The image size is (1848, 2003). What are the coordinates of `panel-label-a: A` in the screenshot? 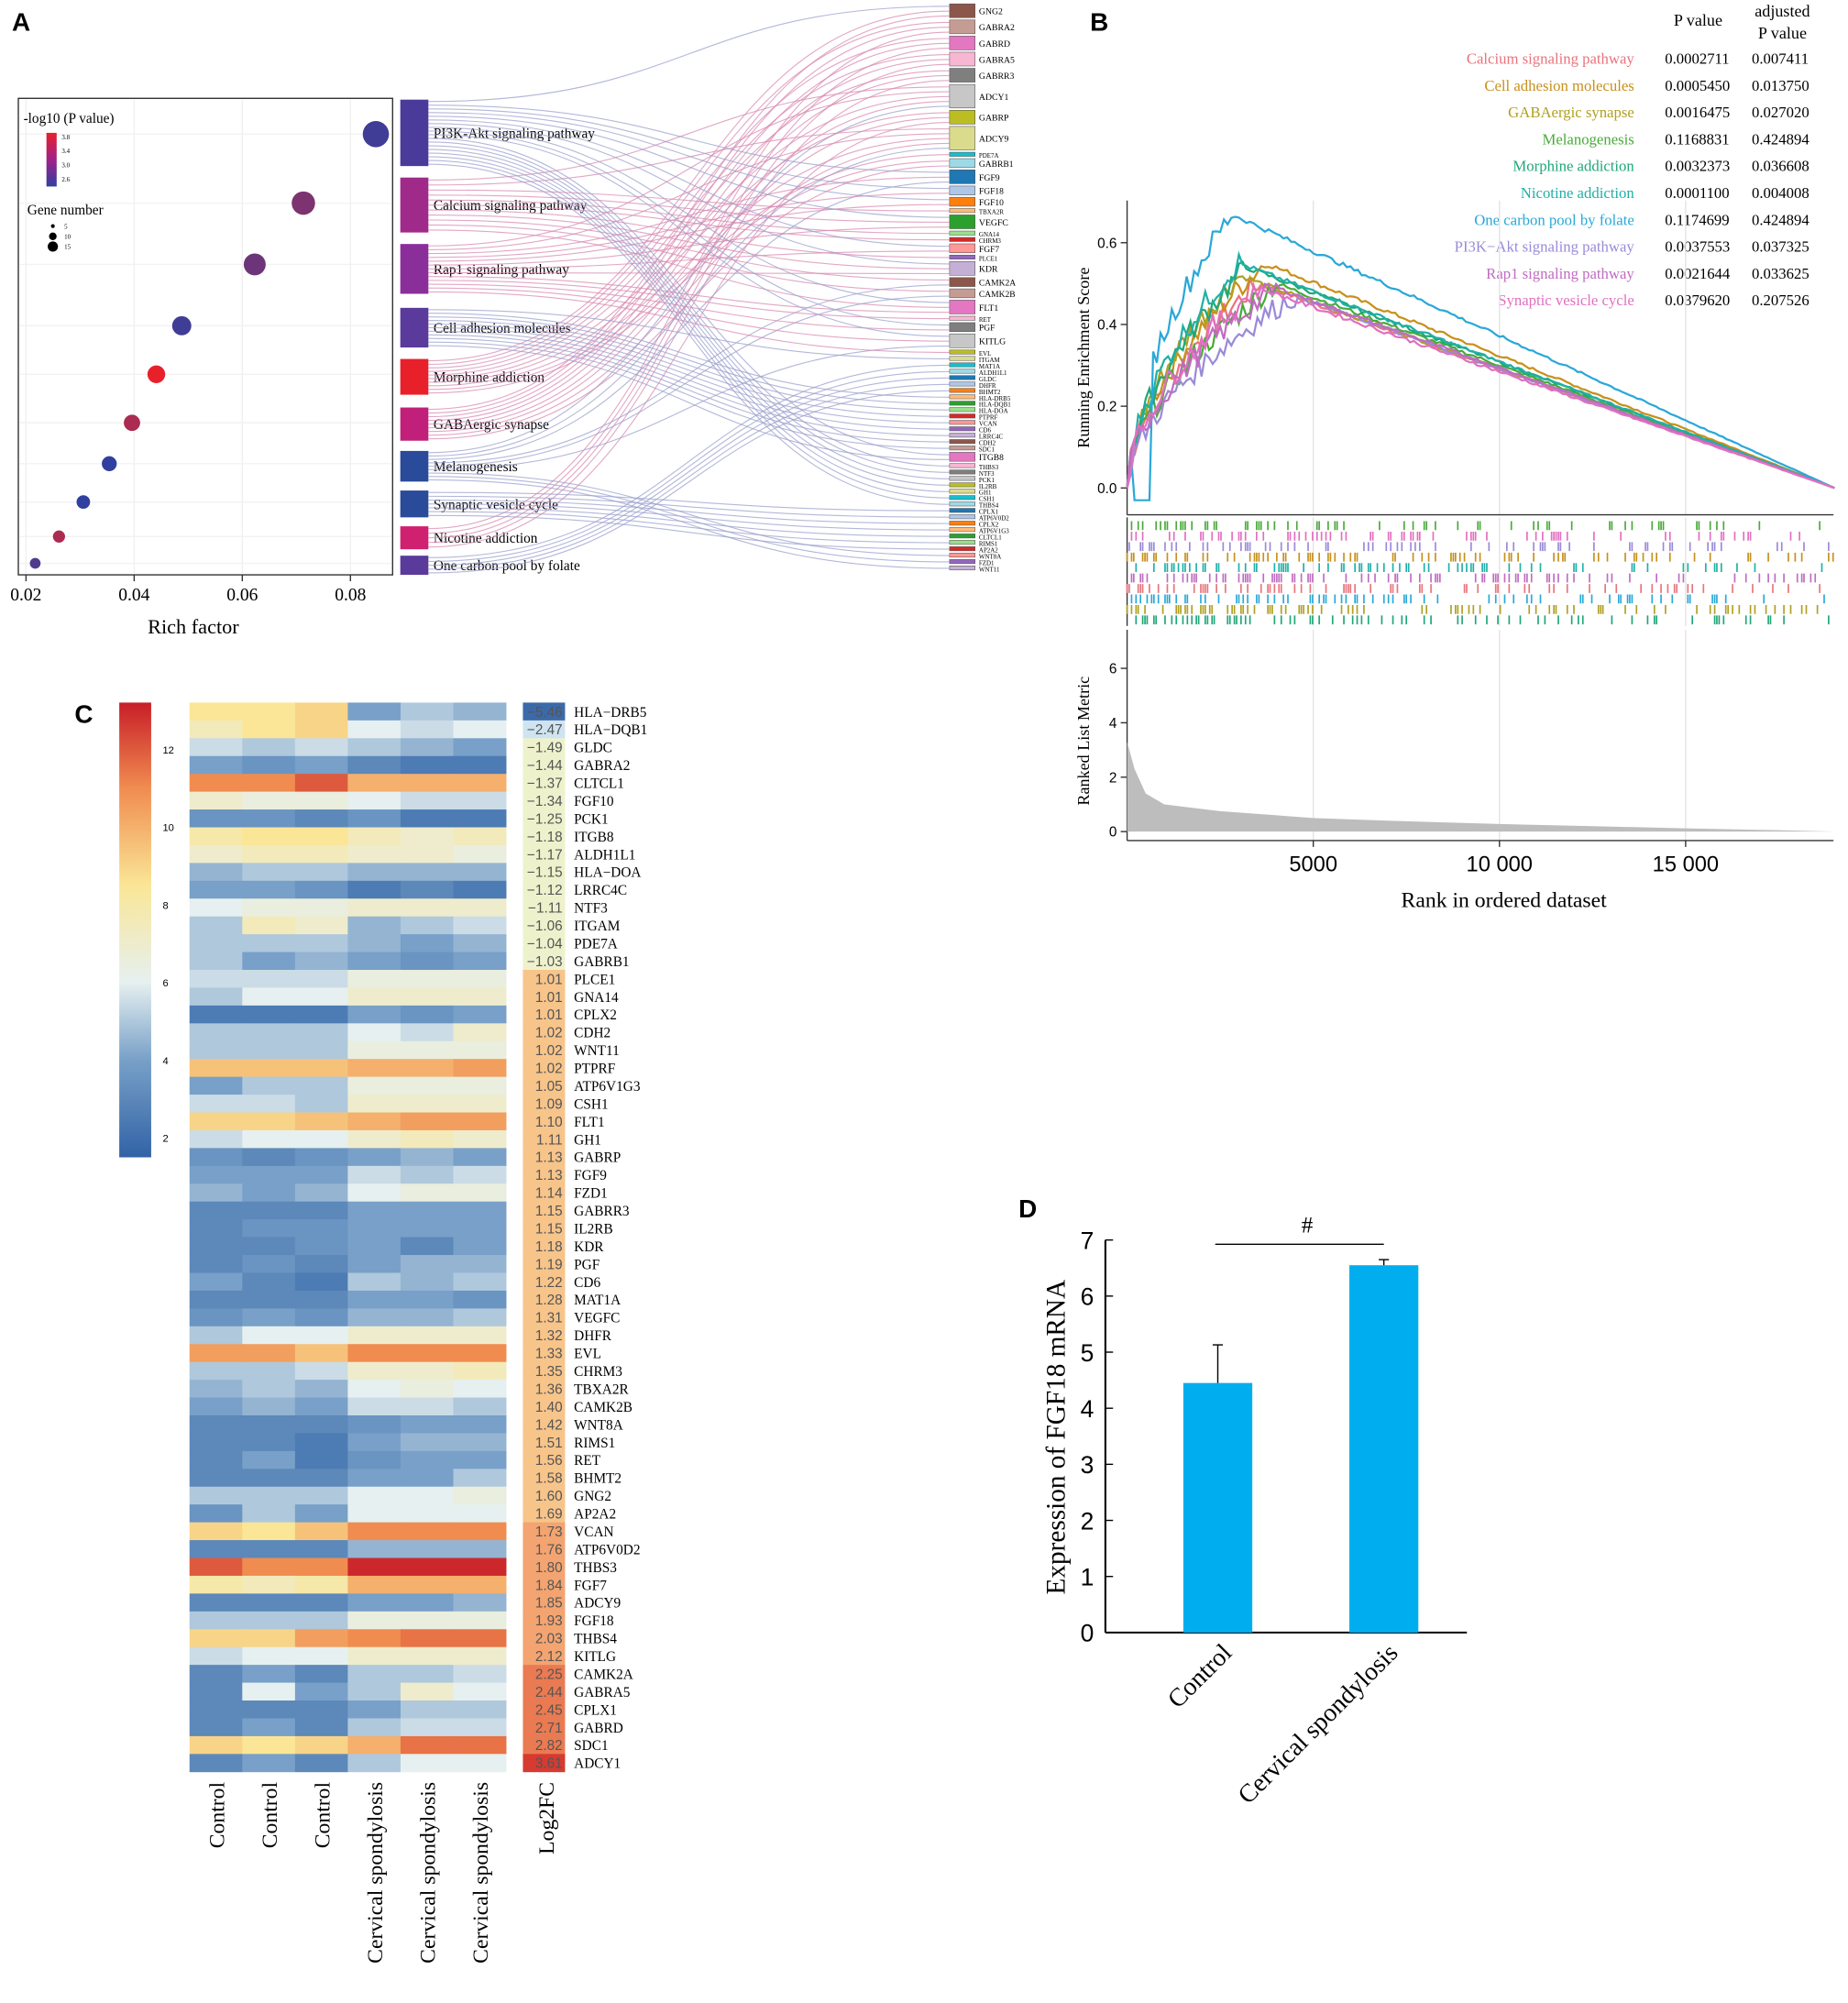 It's located at (21, 21).